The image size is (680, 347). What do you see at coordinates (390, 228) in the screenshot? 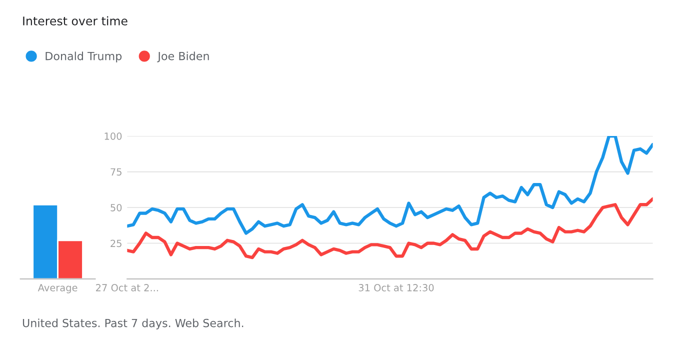
I see `line-series` at bounding box center [390, 228].